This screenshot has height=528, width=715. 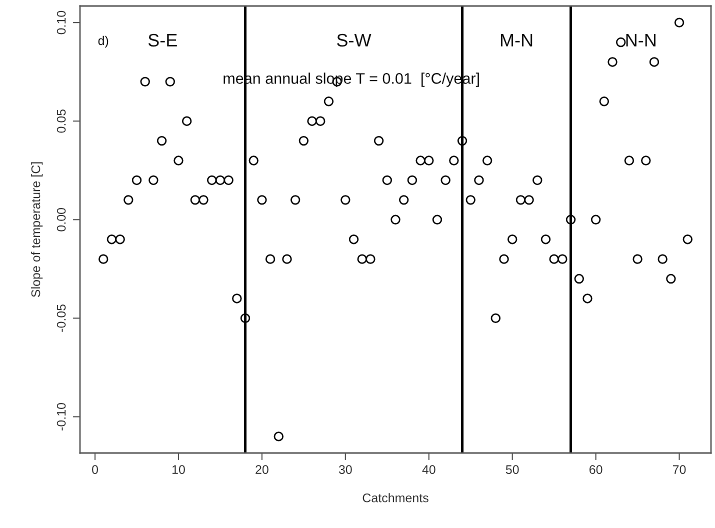 What do you see at coordinates (61, 22) in the screenshot?
I see `y-tick-label: 0.10` at bounding box center [61, 22].